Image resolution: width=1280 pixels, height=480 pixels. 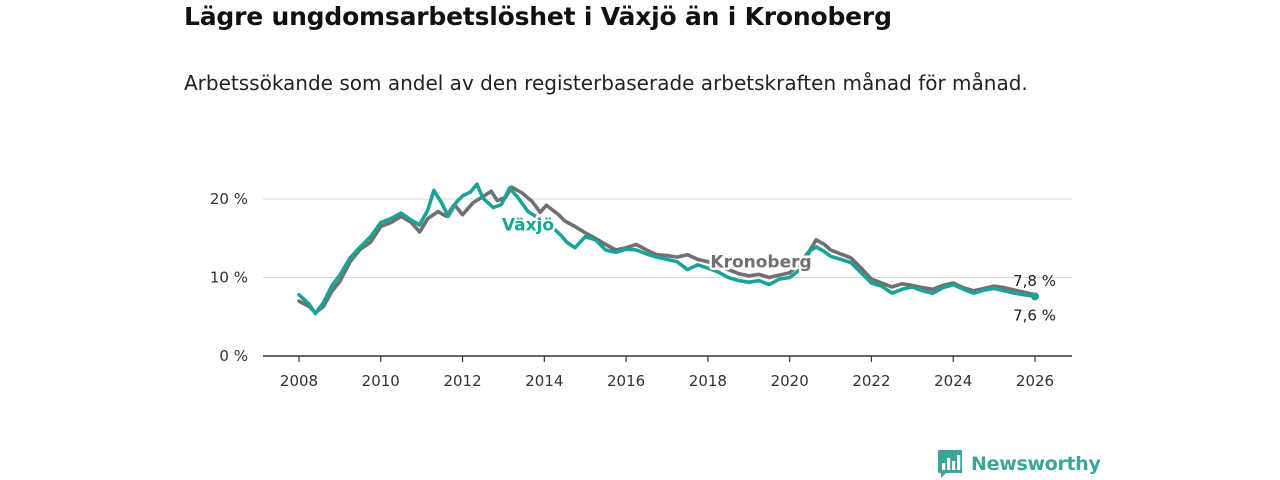 I want to click on newsworthy-logo: Newsworthy, so click(x=1019, y=464).